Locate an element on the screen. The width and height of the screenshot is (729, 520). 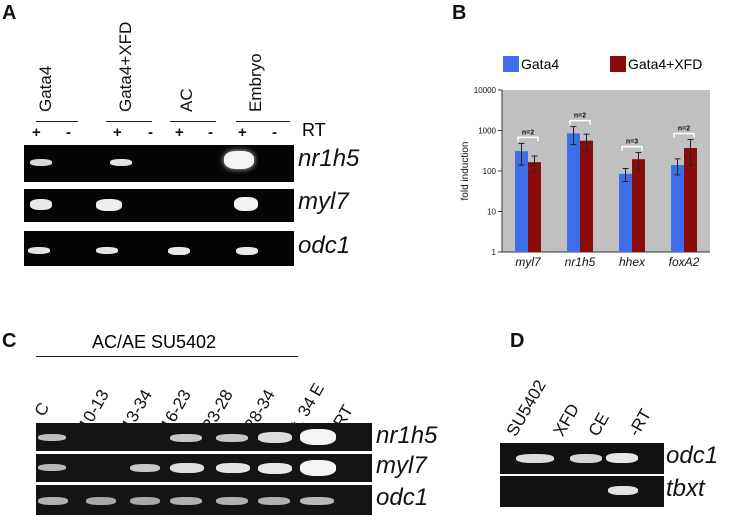
gene-label-d-tbxt: tbxt is located at coordinates (685, 488).